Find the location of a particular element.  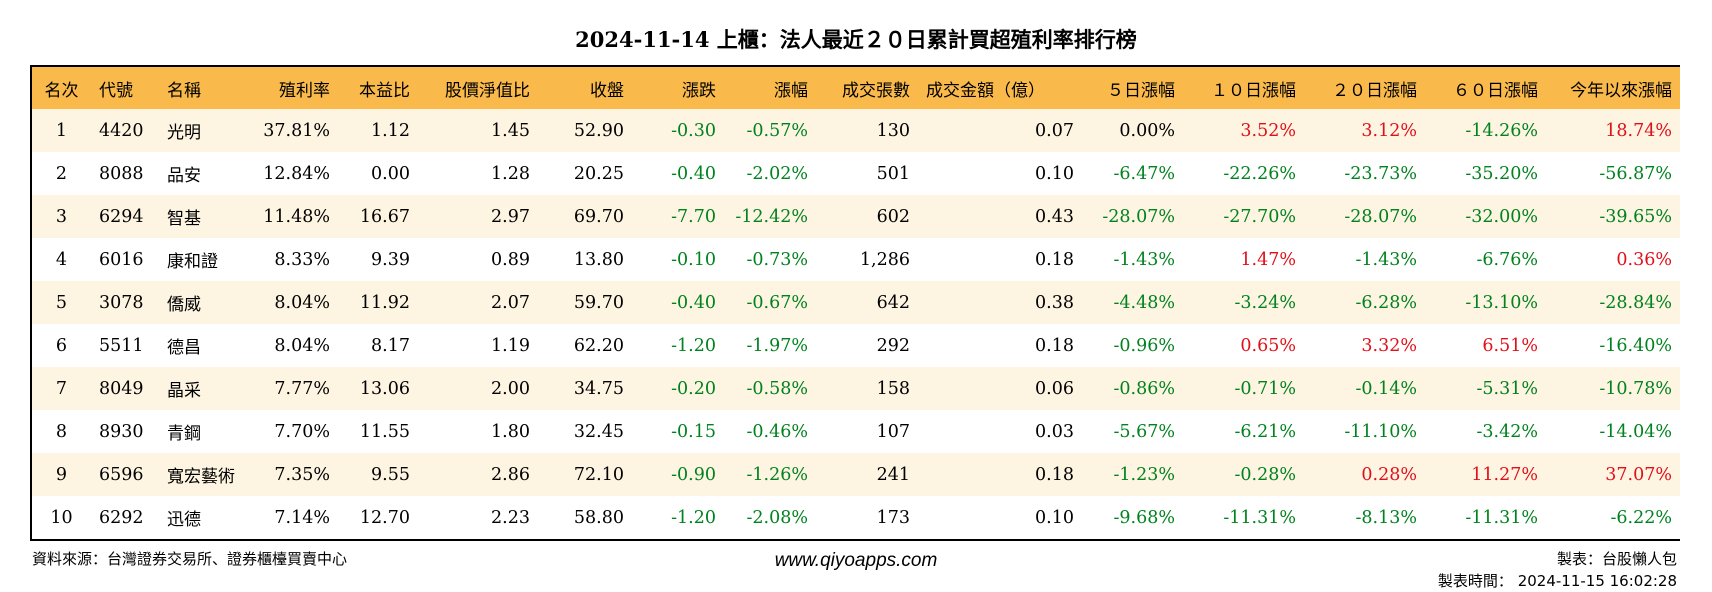

cell-10d: 0.65% is located at coordinates (1268, 345).